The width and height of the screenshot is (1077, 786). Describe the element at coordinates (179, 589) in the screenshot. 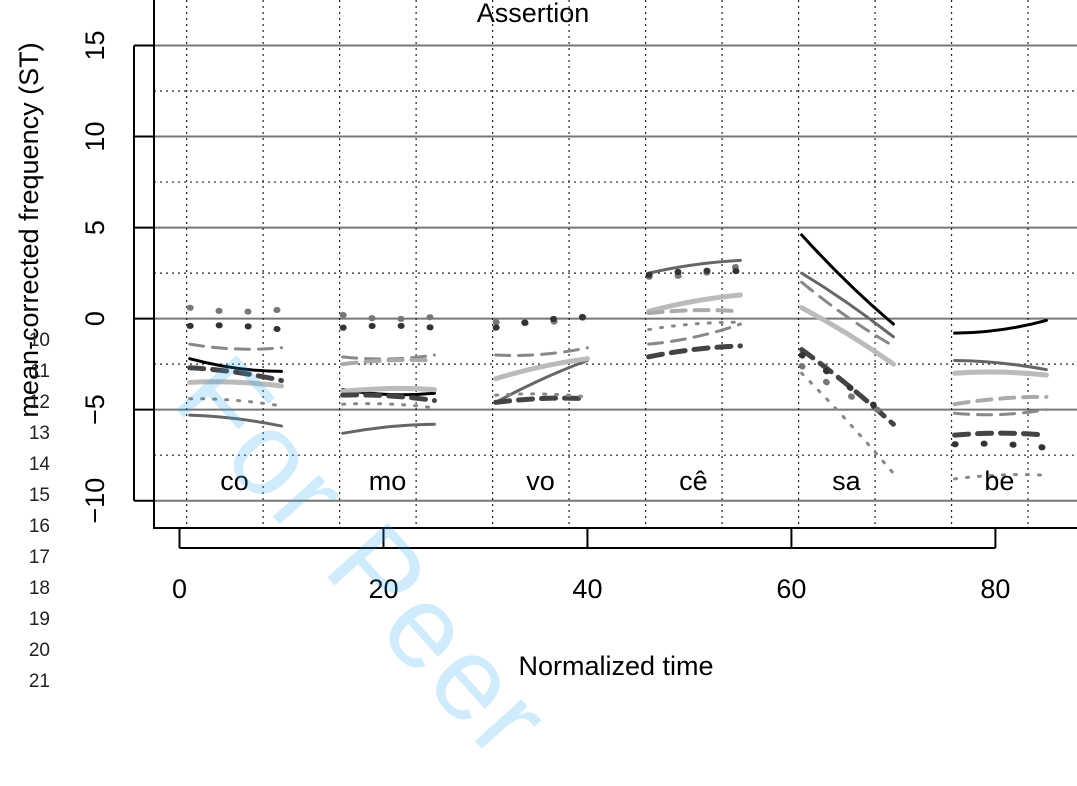

I see `x-tick-label: 0` at that location.